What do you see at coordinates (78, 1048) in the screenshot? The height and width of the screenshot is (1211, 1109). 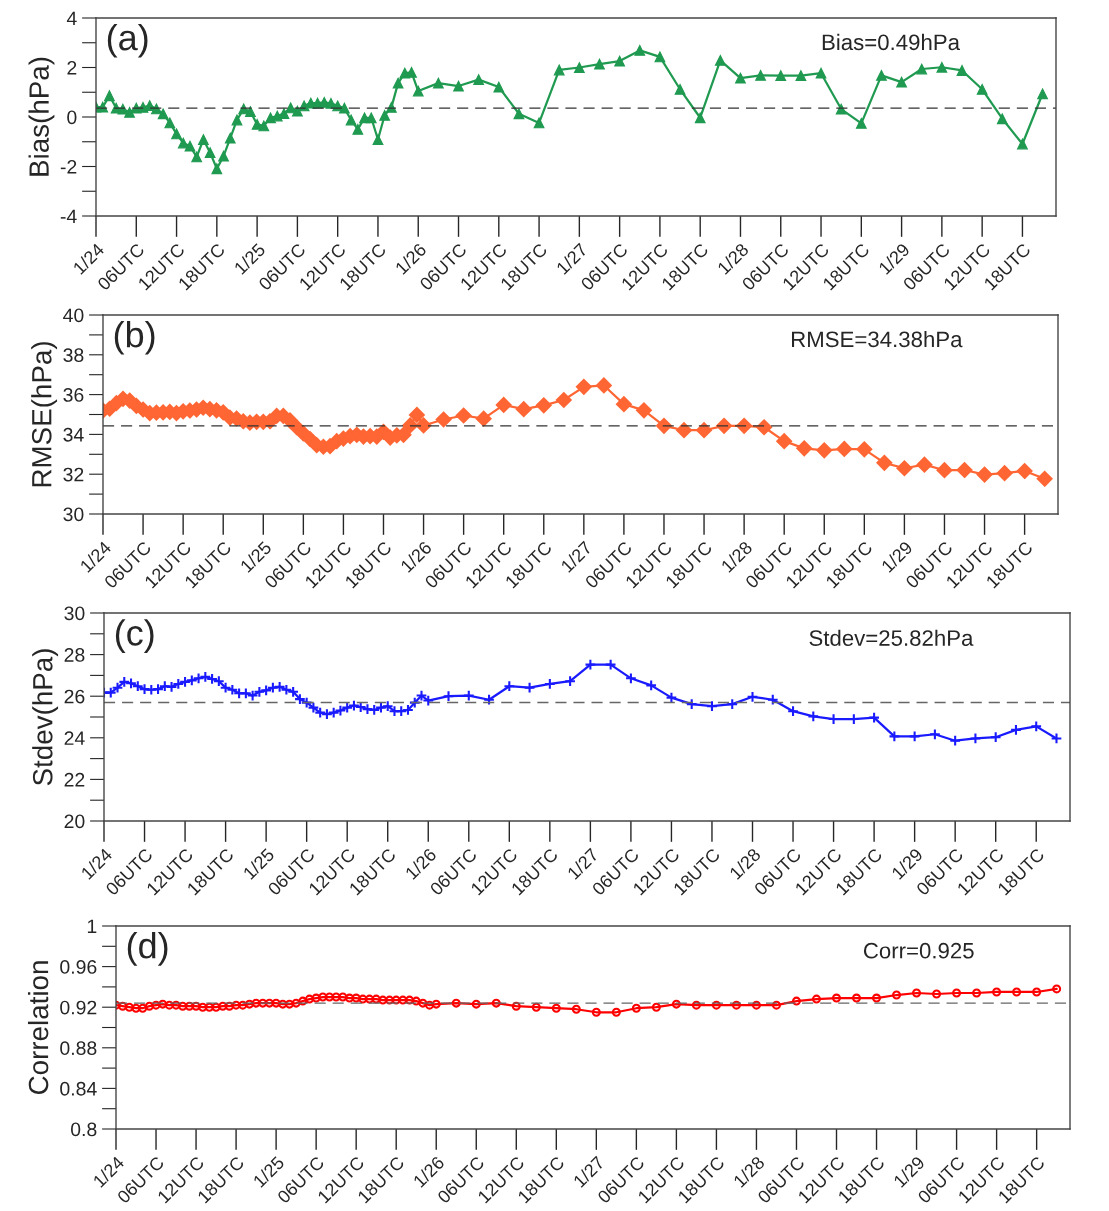 I see `y-tick-label: 0.88` at bounding box center [78, 1048].